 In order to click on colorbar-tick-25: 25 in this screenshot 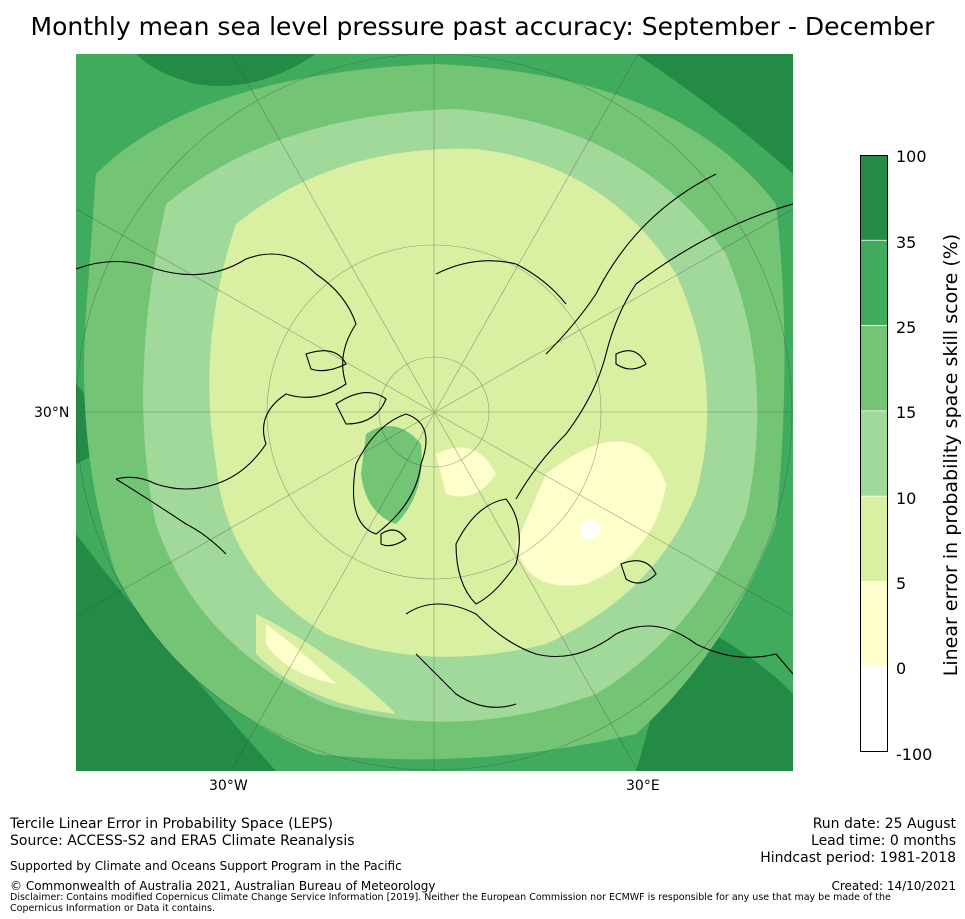, I will do `click(906, 327)`.